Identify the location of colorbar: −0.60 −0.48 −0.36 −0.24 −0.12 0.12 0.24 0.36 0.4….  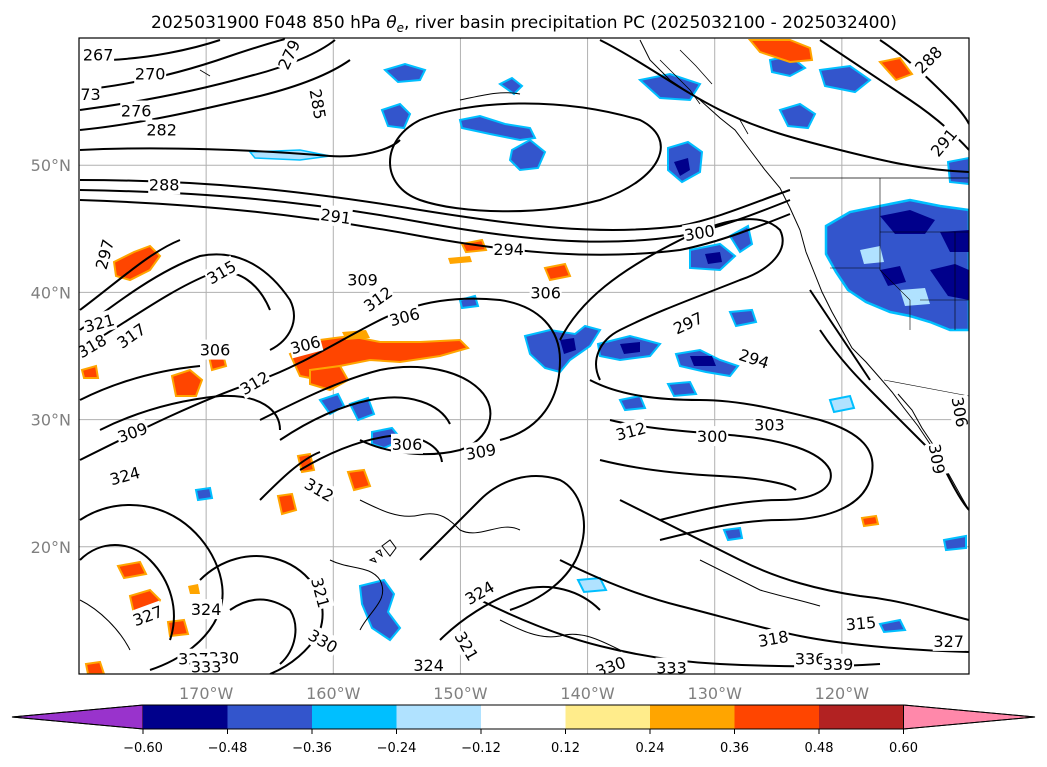
(523, 730).